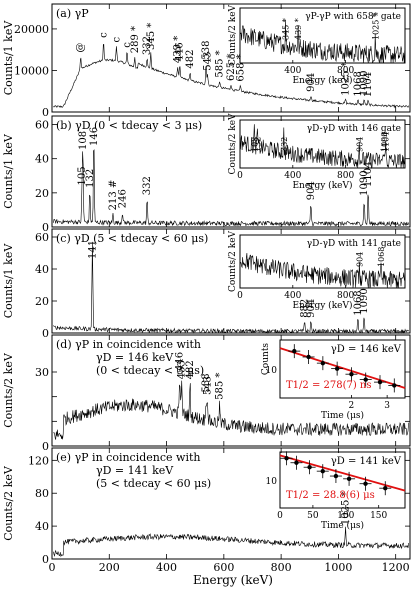  I want to click on y-tick-label-e: 40, so click(42, 526).